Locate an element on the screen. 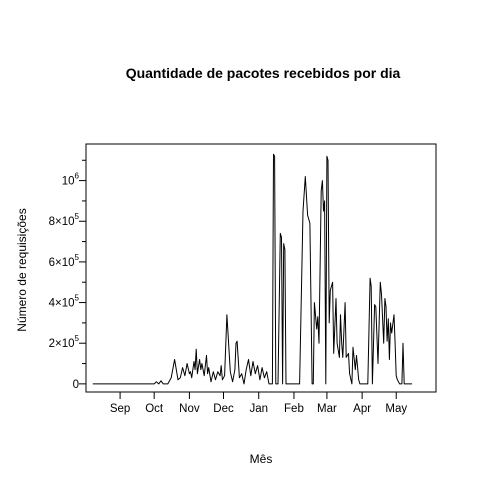 The height and width of the screenshot is (480, 480). y-tick-label: 2×10⁵ is located at coordinates (64, 342).